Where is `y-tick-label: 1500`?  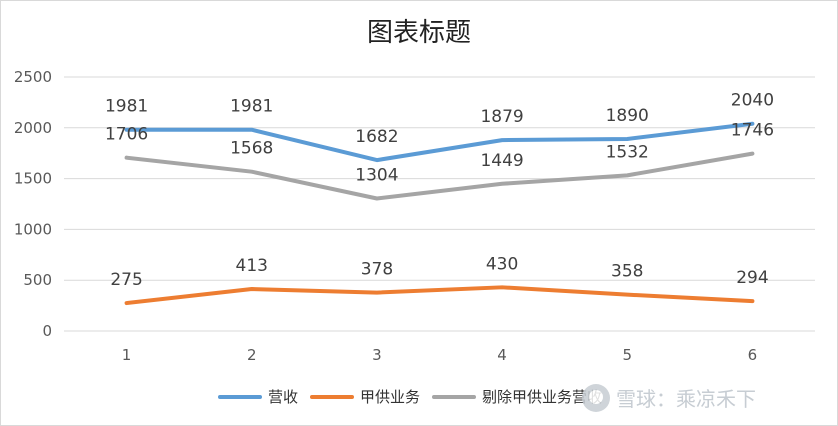
y-tick-label: 1500 is located at coordinates (33, 179).